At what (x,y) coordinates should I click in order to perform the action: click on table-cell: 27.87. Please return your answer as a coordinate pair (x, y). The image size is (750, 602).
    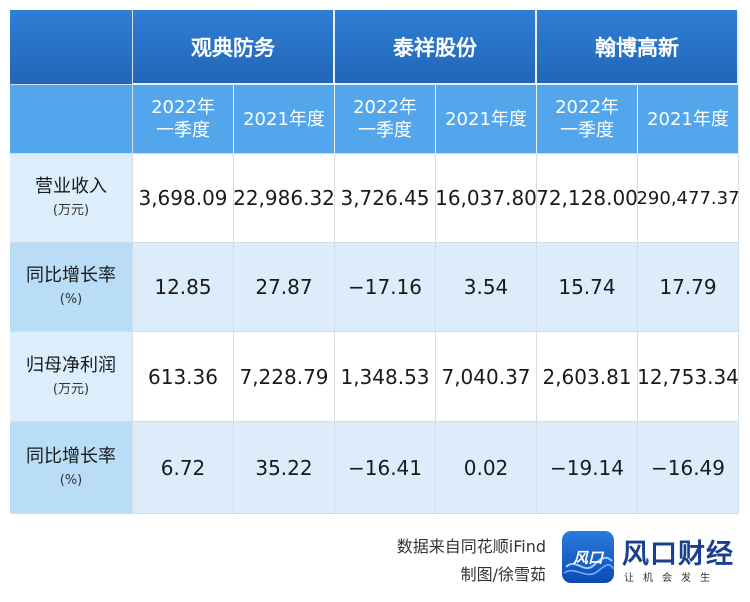
    Looking at the image, I should click on (284, 287).